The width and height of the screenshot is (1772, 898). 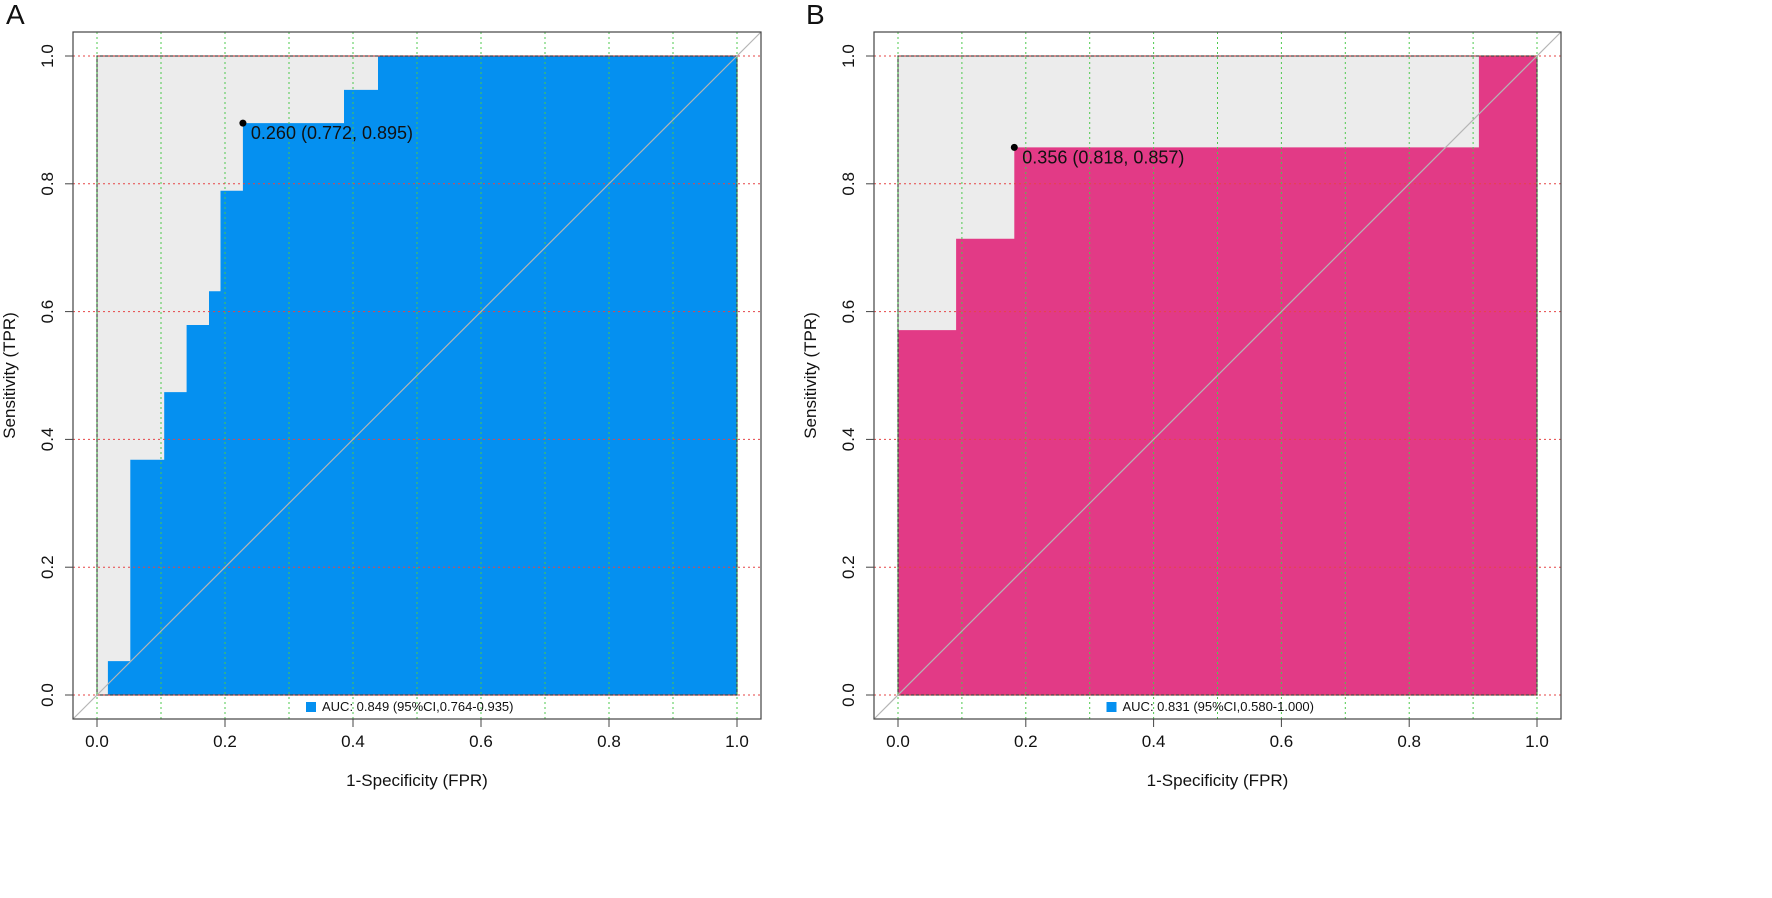 I want to click on legend: AUC: 0.849 (95%CI,0.764-0.935), so click(x=410, y=706).